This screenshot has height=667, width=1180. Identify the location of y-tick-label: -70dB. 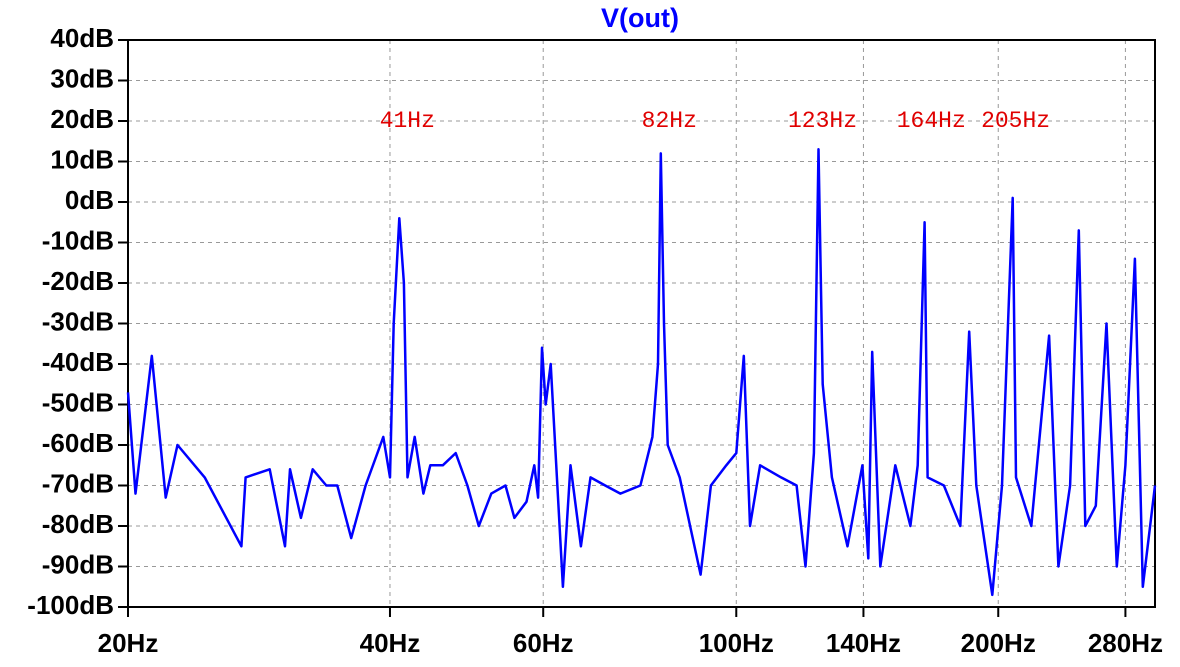
(78, 483).